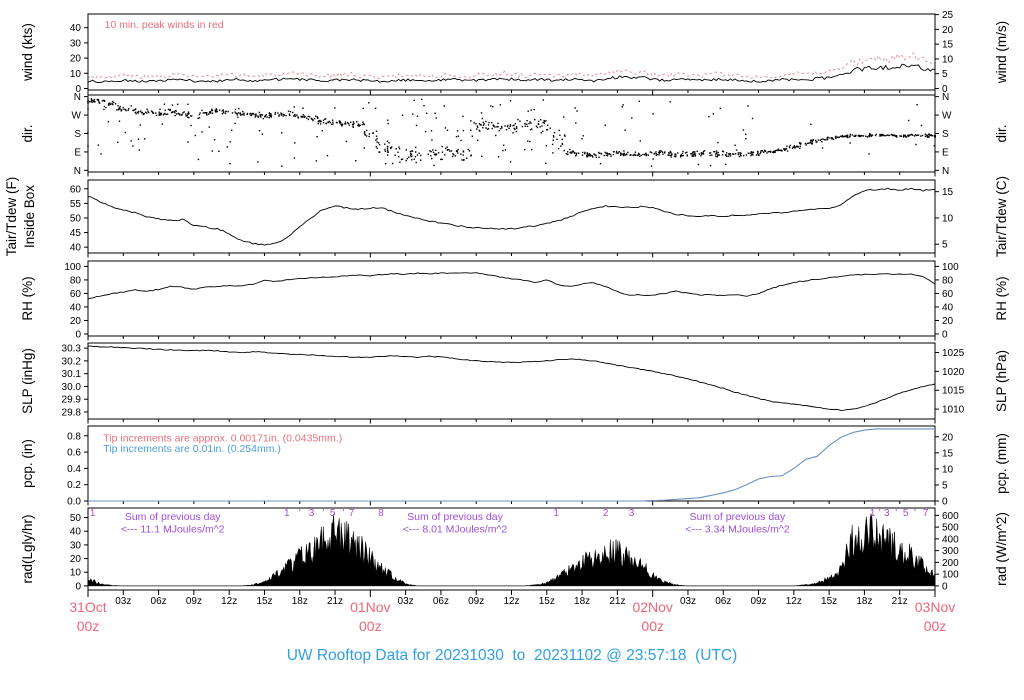  What do you see at coordinates (948, 15) in the screenshot?
I see `ytick-label-right: 25` at bounding box center [948, 15].